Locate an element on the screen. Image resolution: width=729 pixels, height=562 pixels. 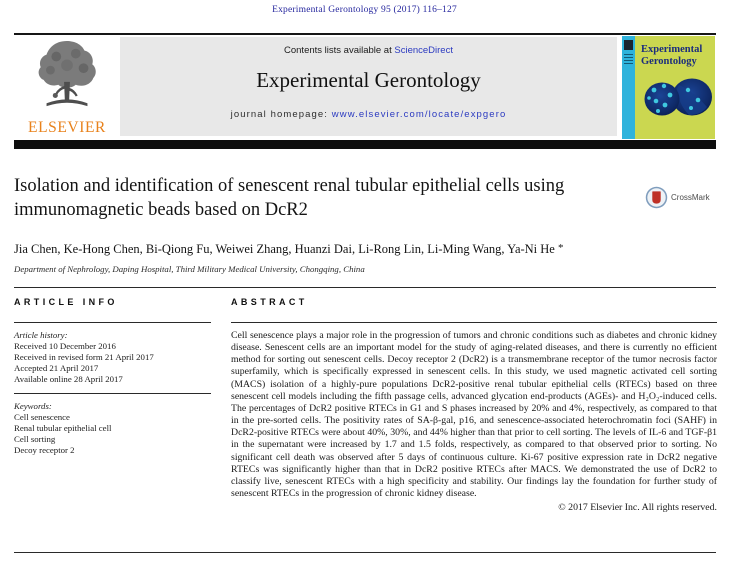
header-top-rule is located at coordinates (365, 34).